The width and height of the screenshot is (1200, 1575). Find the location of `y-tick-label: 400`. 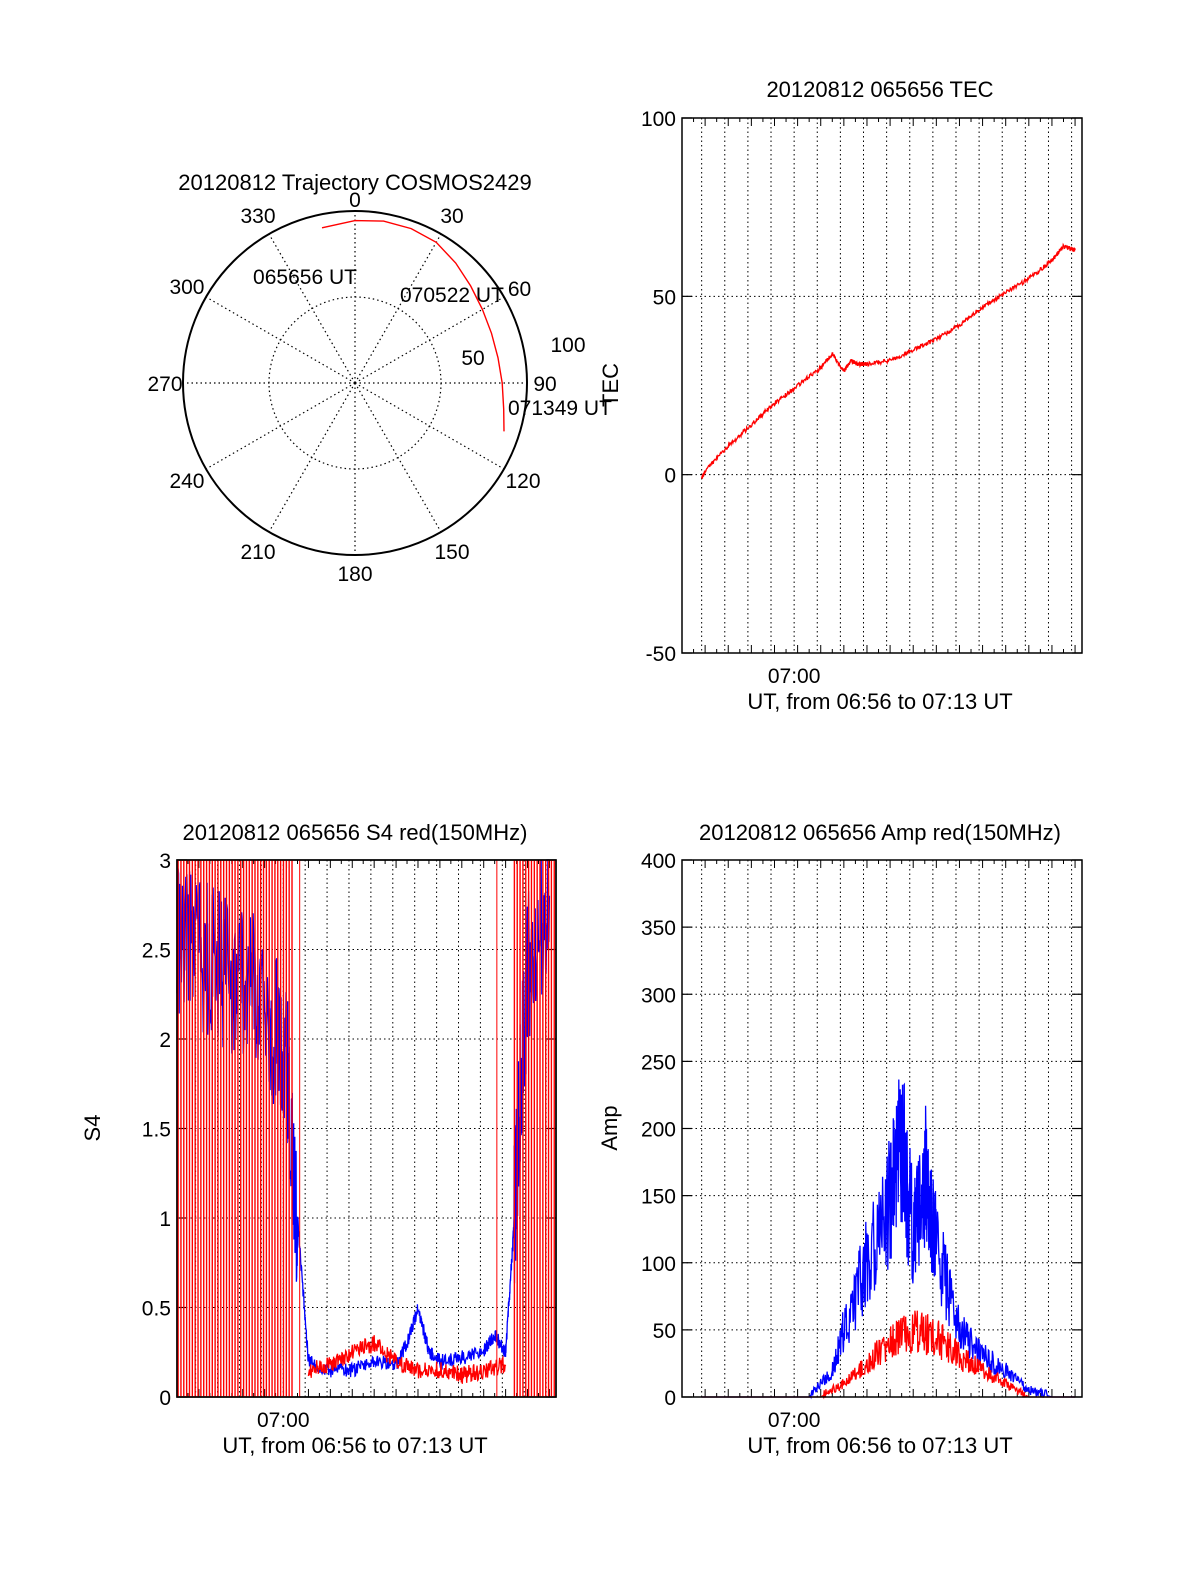

y-tick-label: 400 is located at coordinates (658, 861).